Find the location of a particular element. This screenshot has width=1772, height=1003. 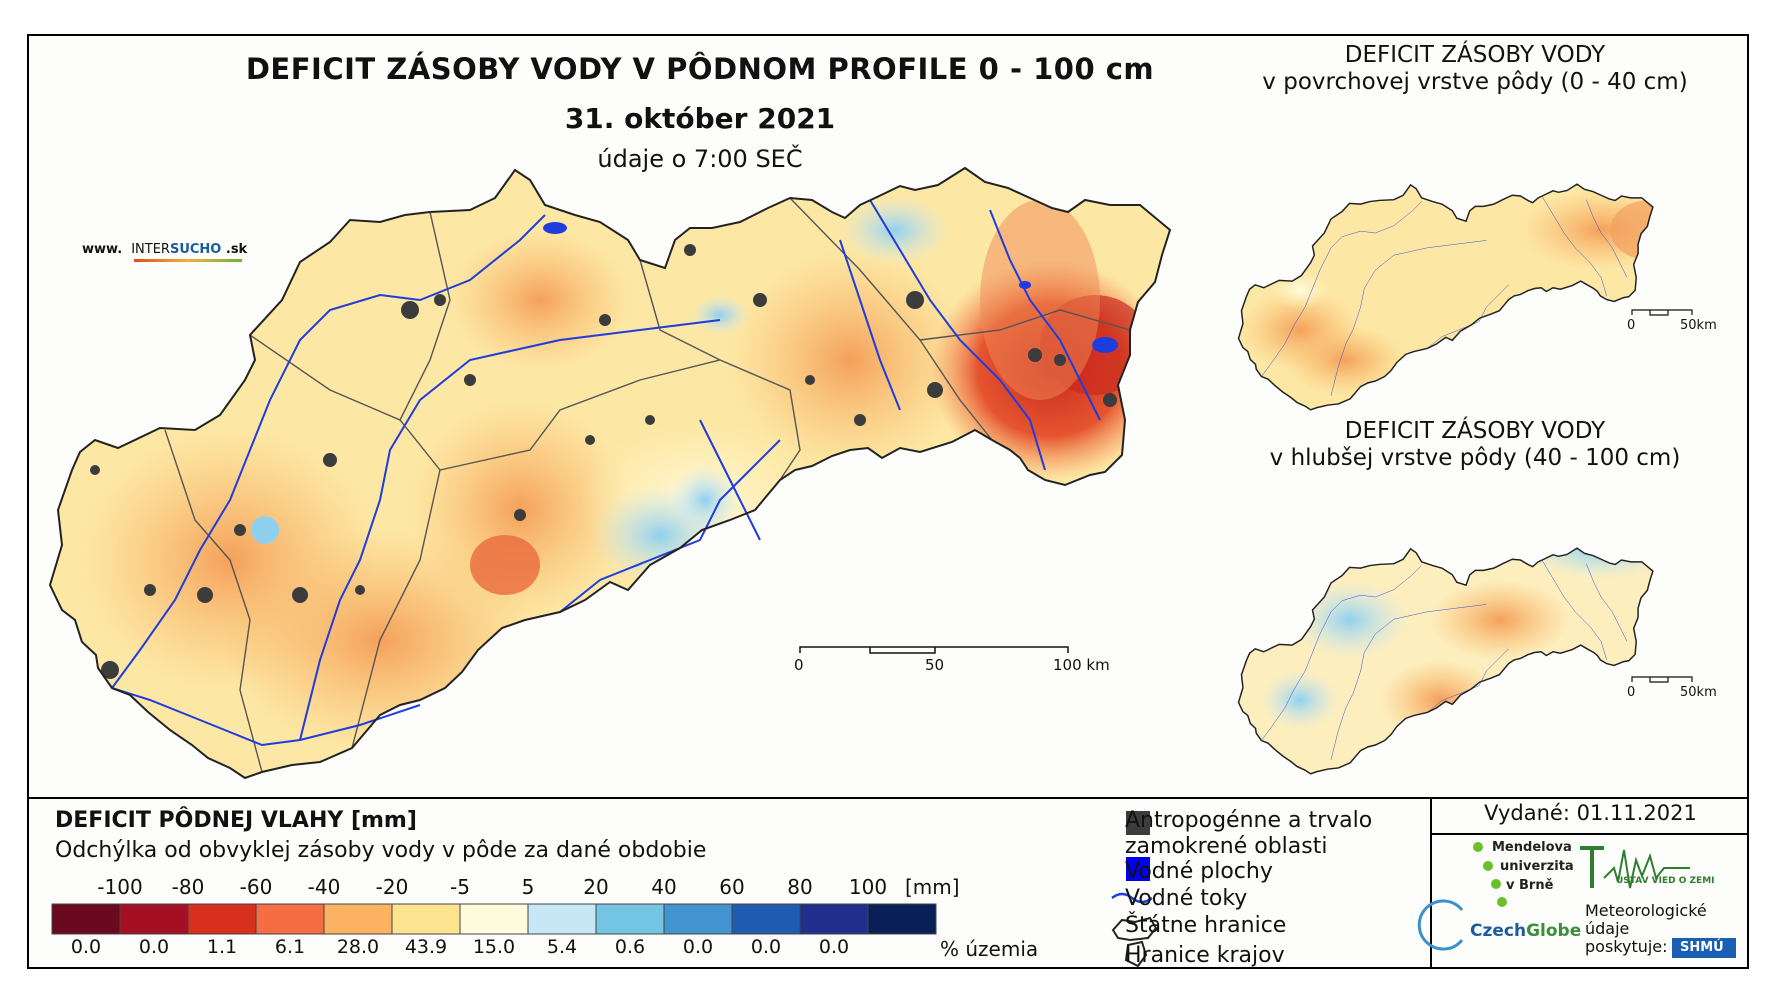

orange-zone-ne is located at coordinates (1040, 300).